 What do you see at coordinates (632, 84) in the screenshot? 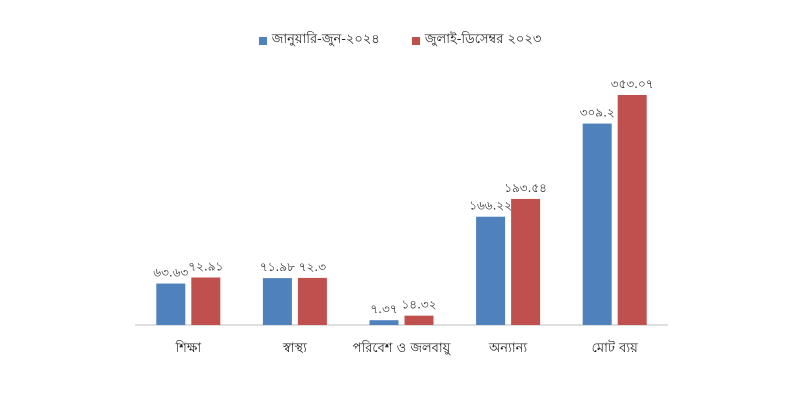
I see `data-label-2-5: ৩৫৩.০৭` at bounding box center [632, 84].